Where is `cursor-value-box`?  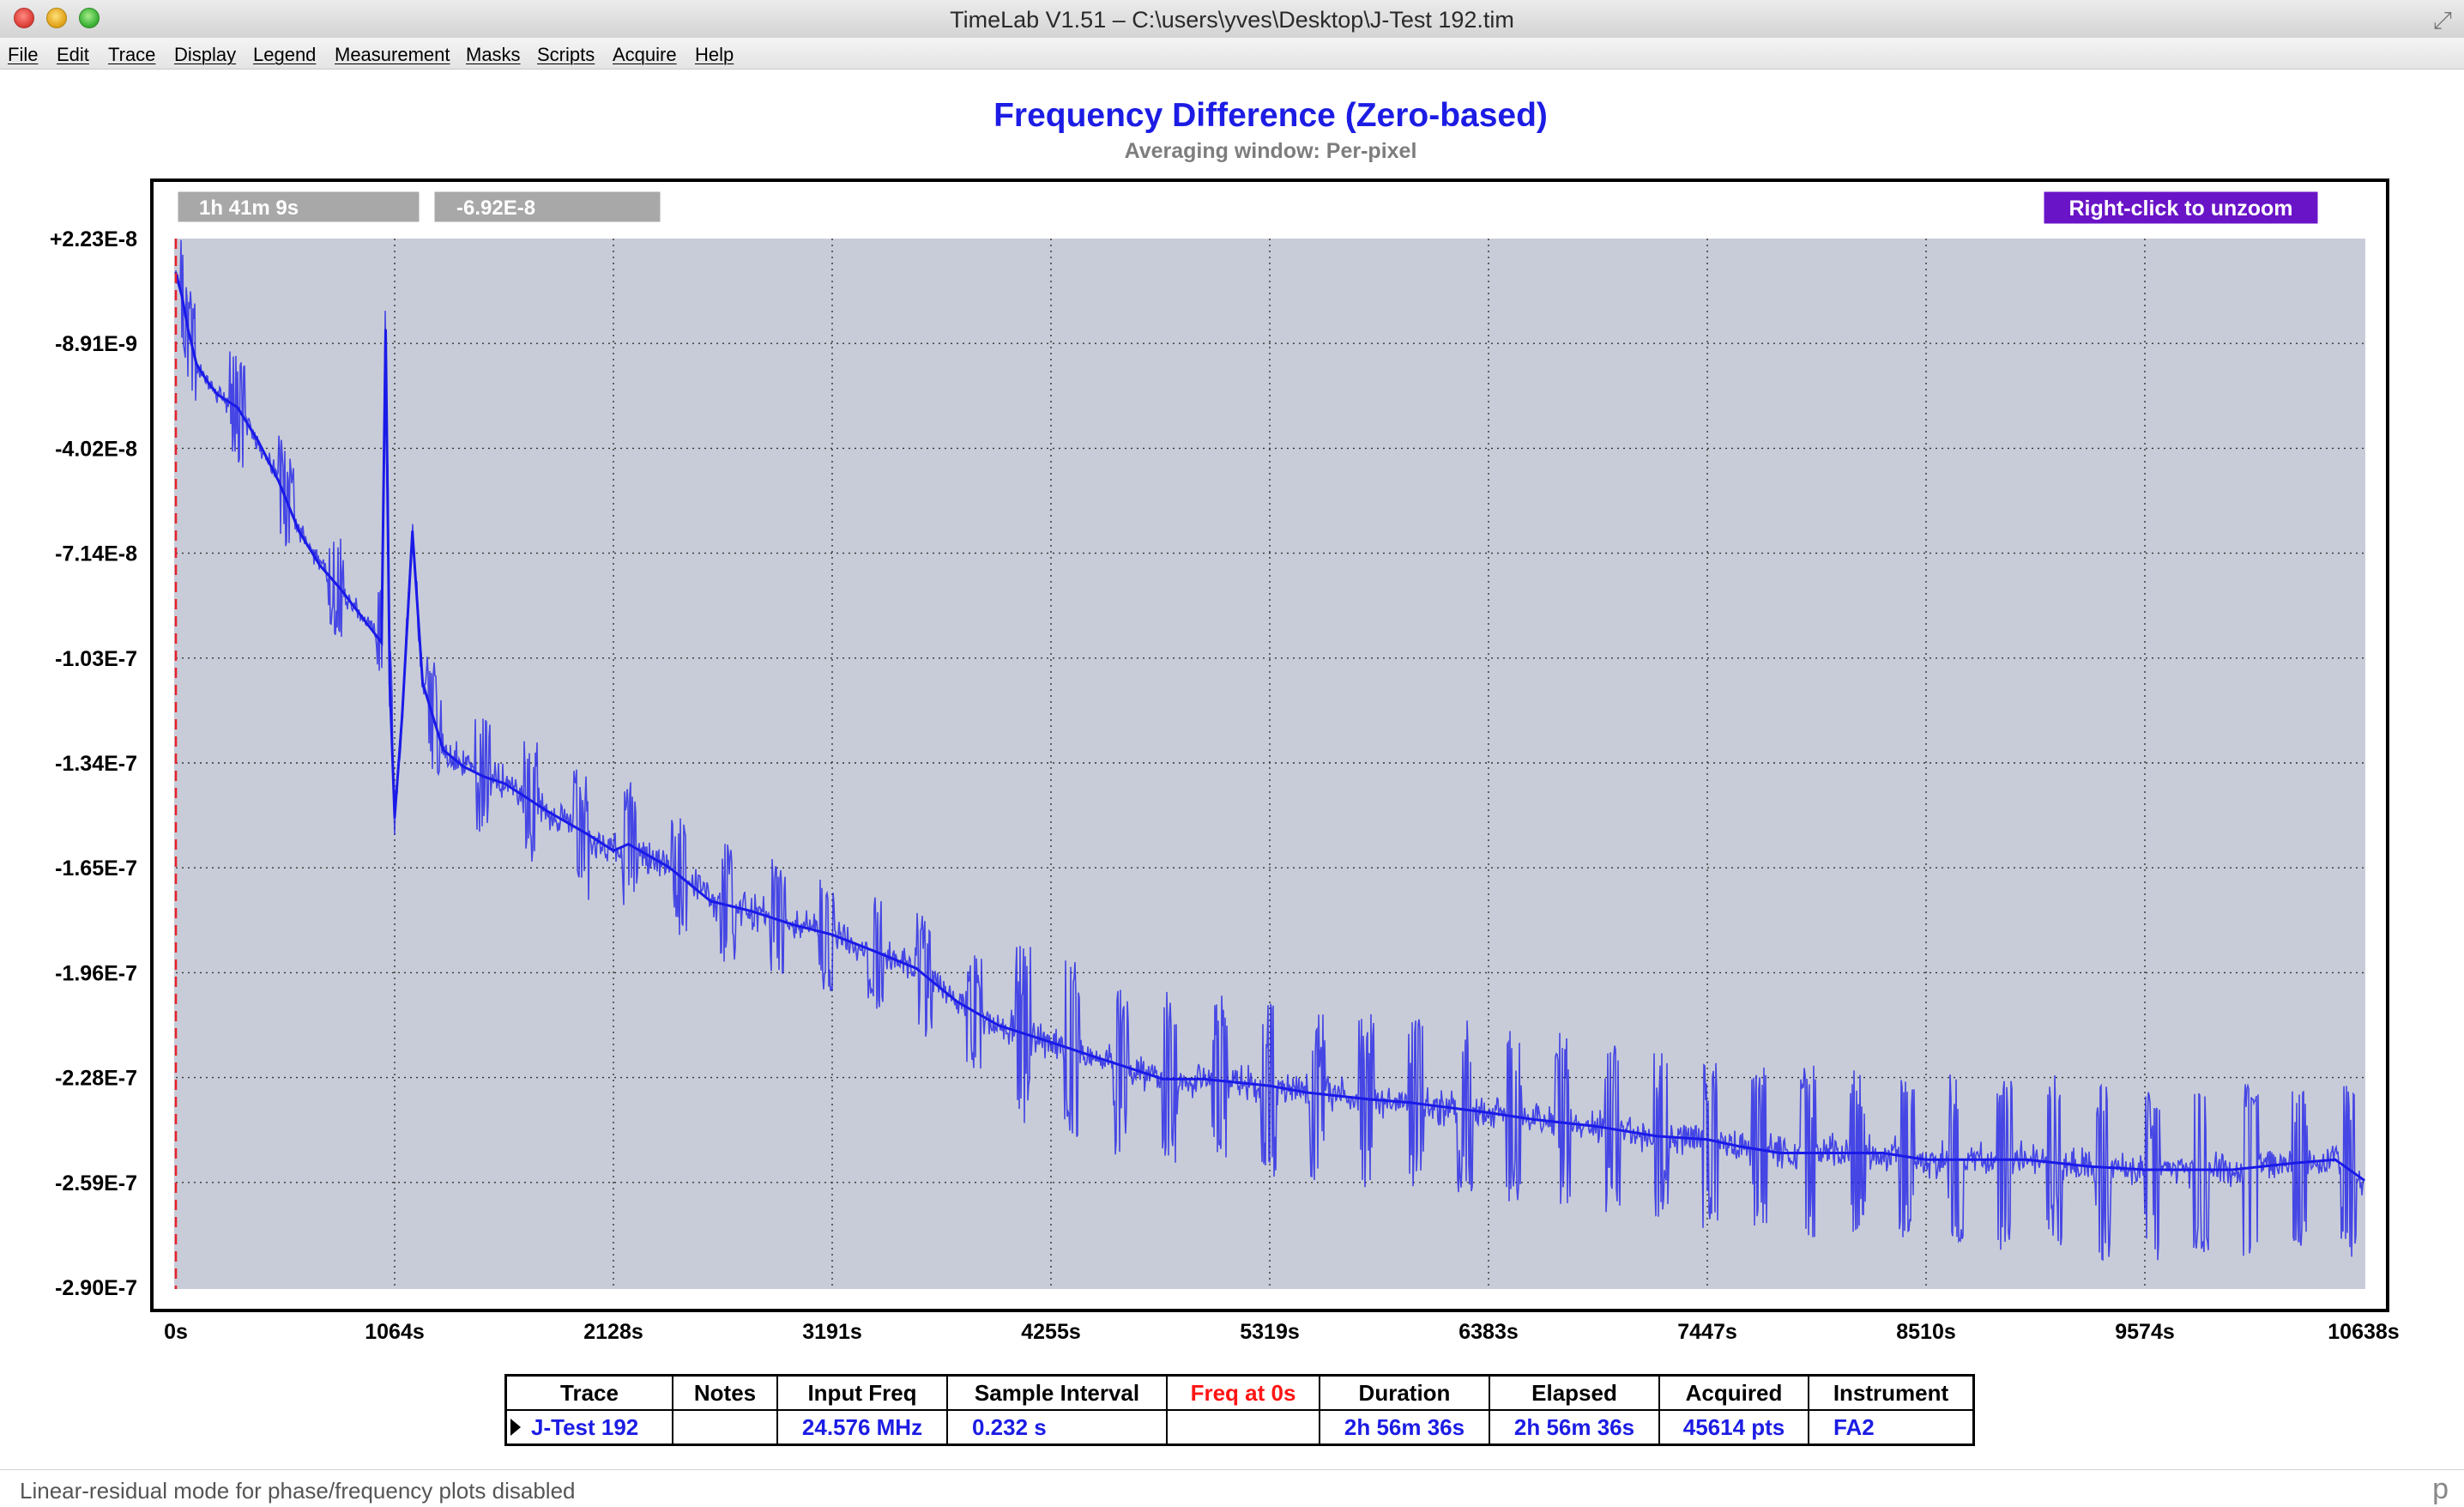
cursor-value-box is located at coordinates (547, 207).